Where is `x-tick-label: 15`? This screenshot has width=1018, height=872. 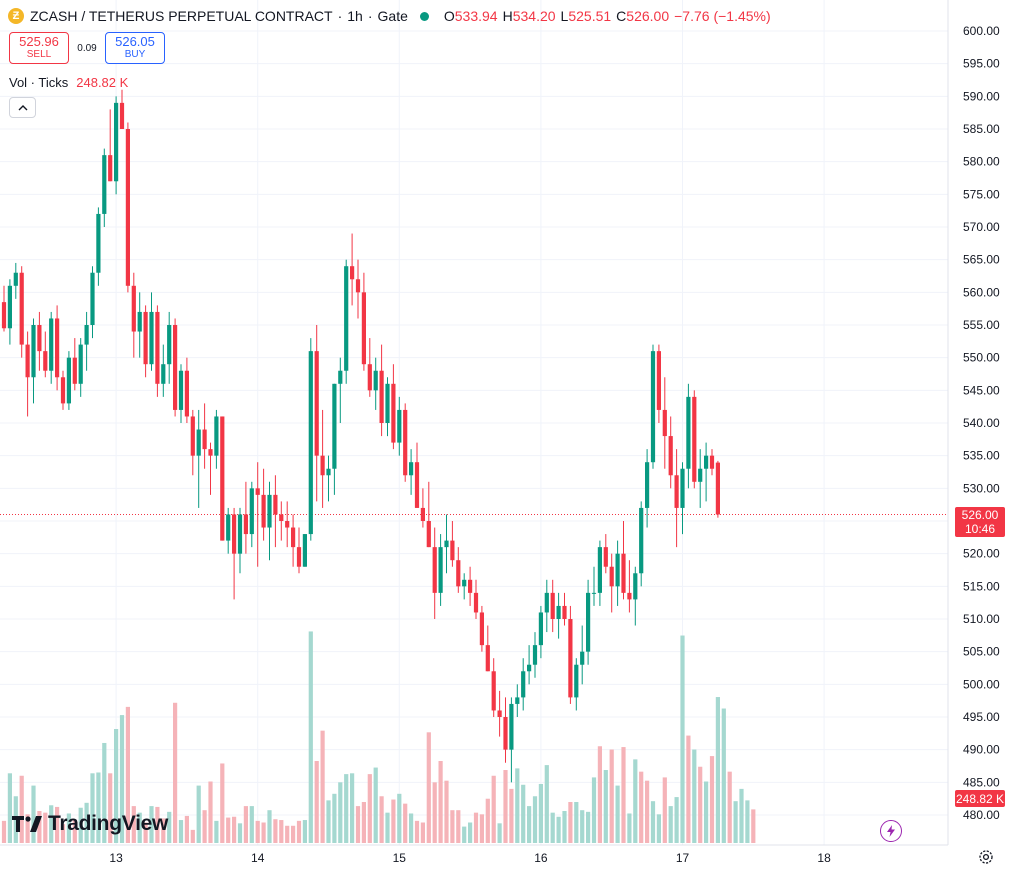
x-tick-label: 15 is located at coordinates (400, 858).